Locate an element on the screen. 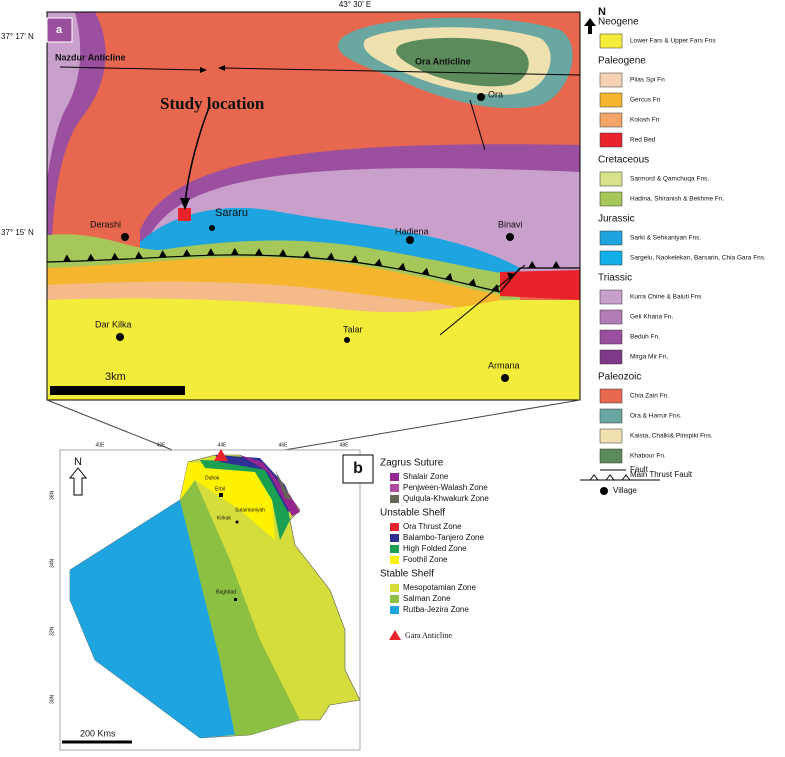 This screenshot has width=785, height=757. legend-label: Gercus Fn is located at coordinates (645, 100).